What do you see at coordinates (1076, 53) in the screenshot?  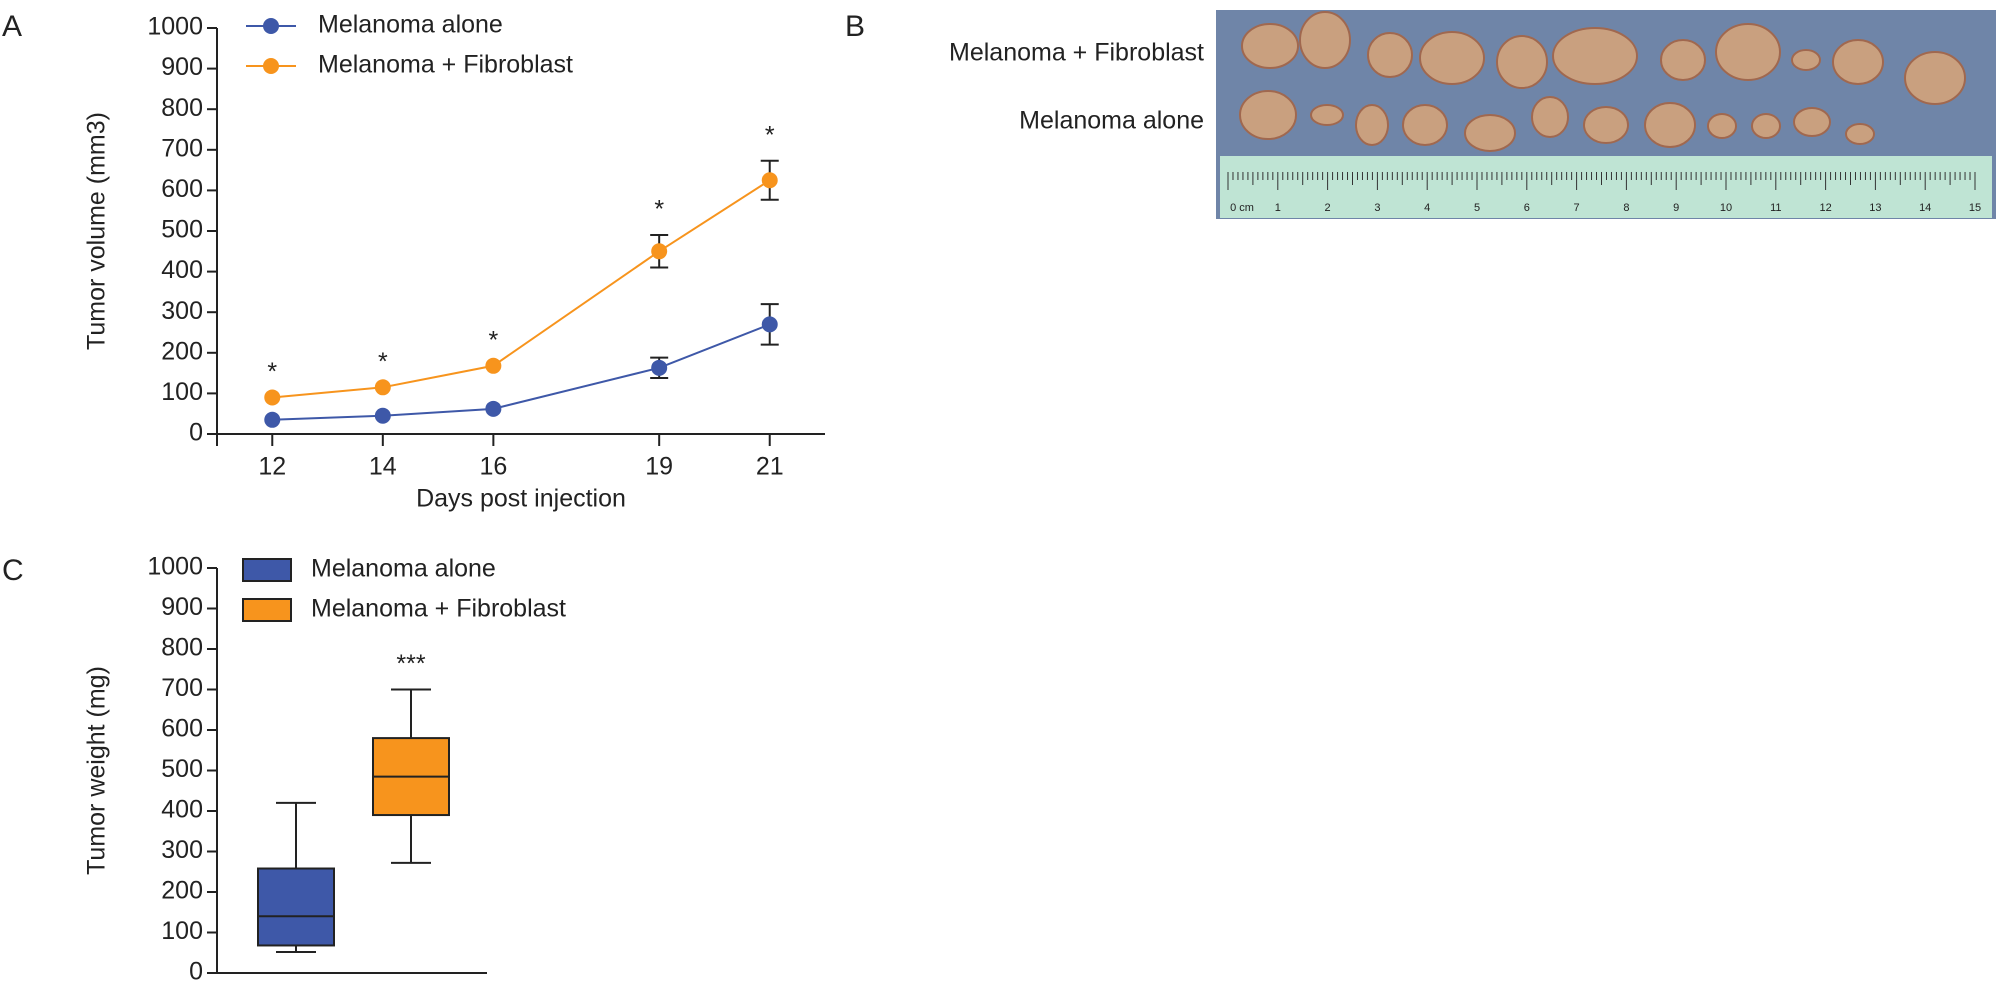 I see `photo-label: Melanoma + Fibroblast` at bounding box center [1076, 53].